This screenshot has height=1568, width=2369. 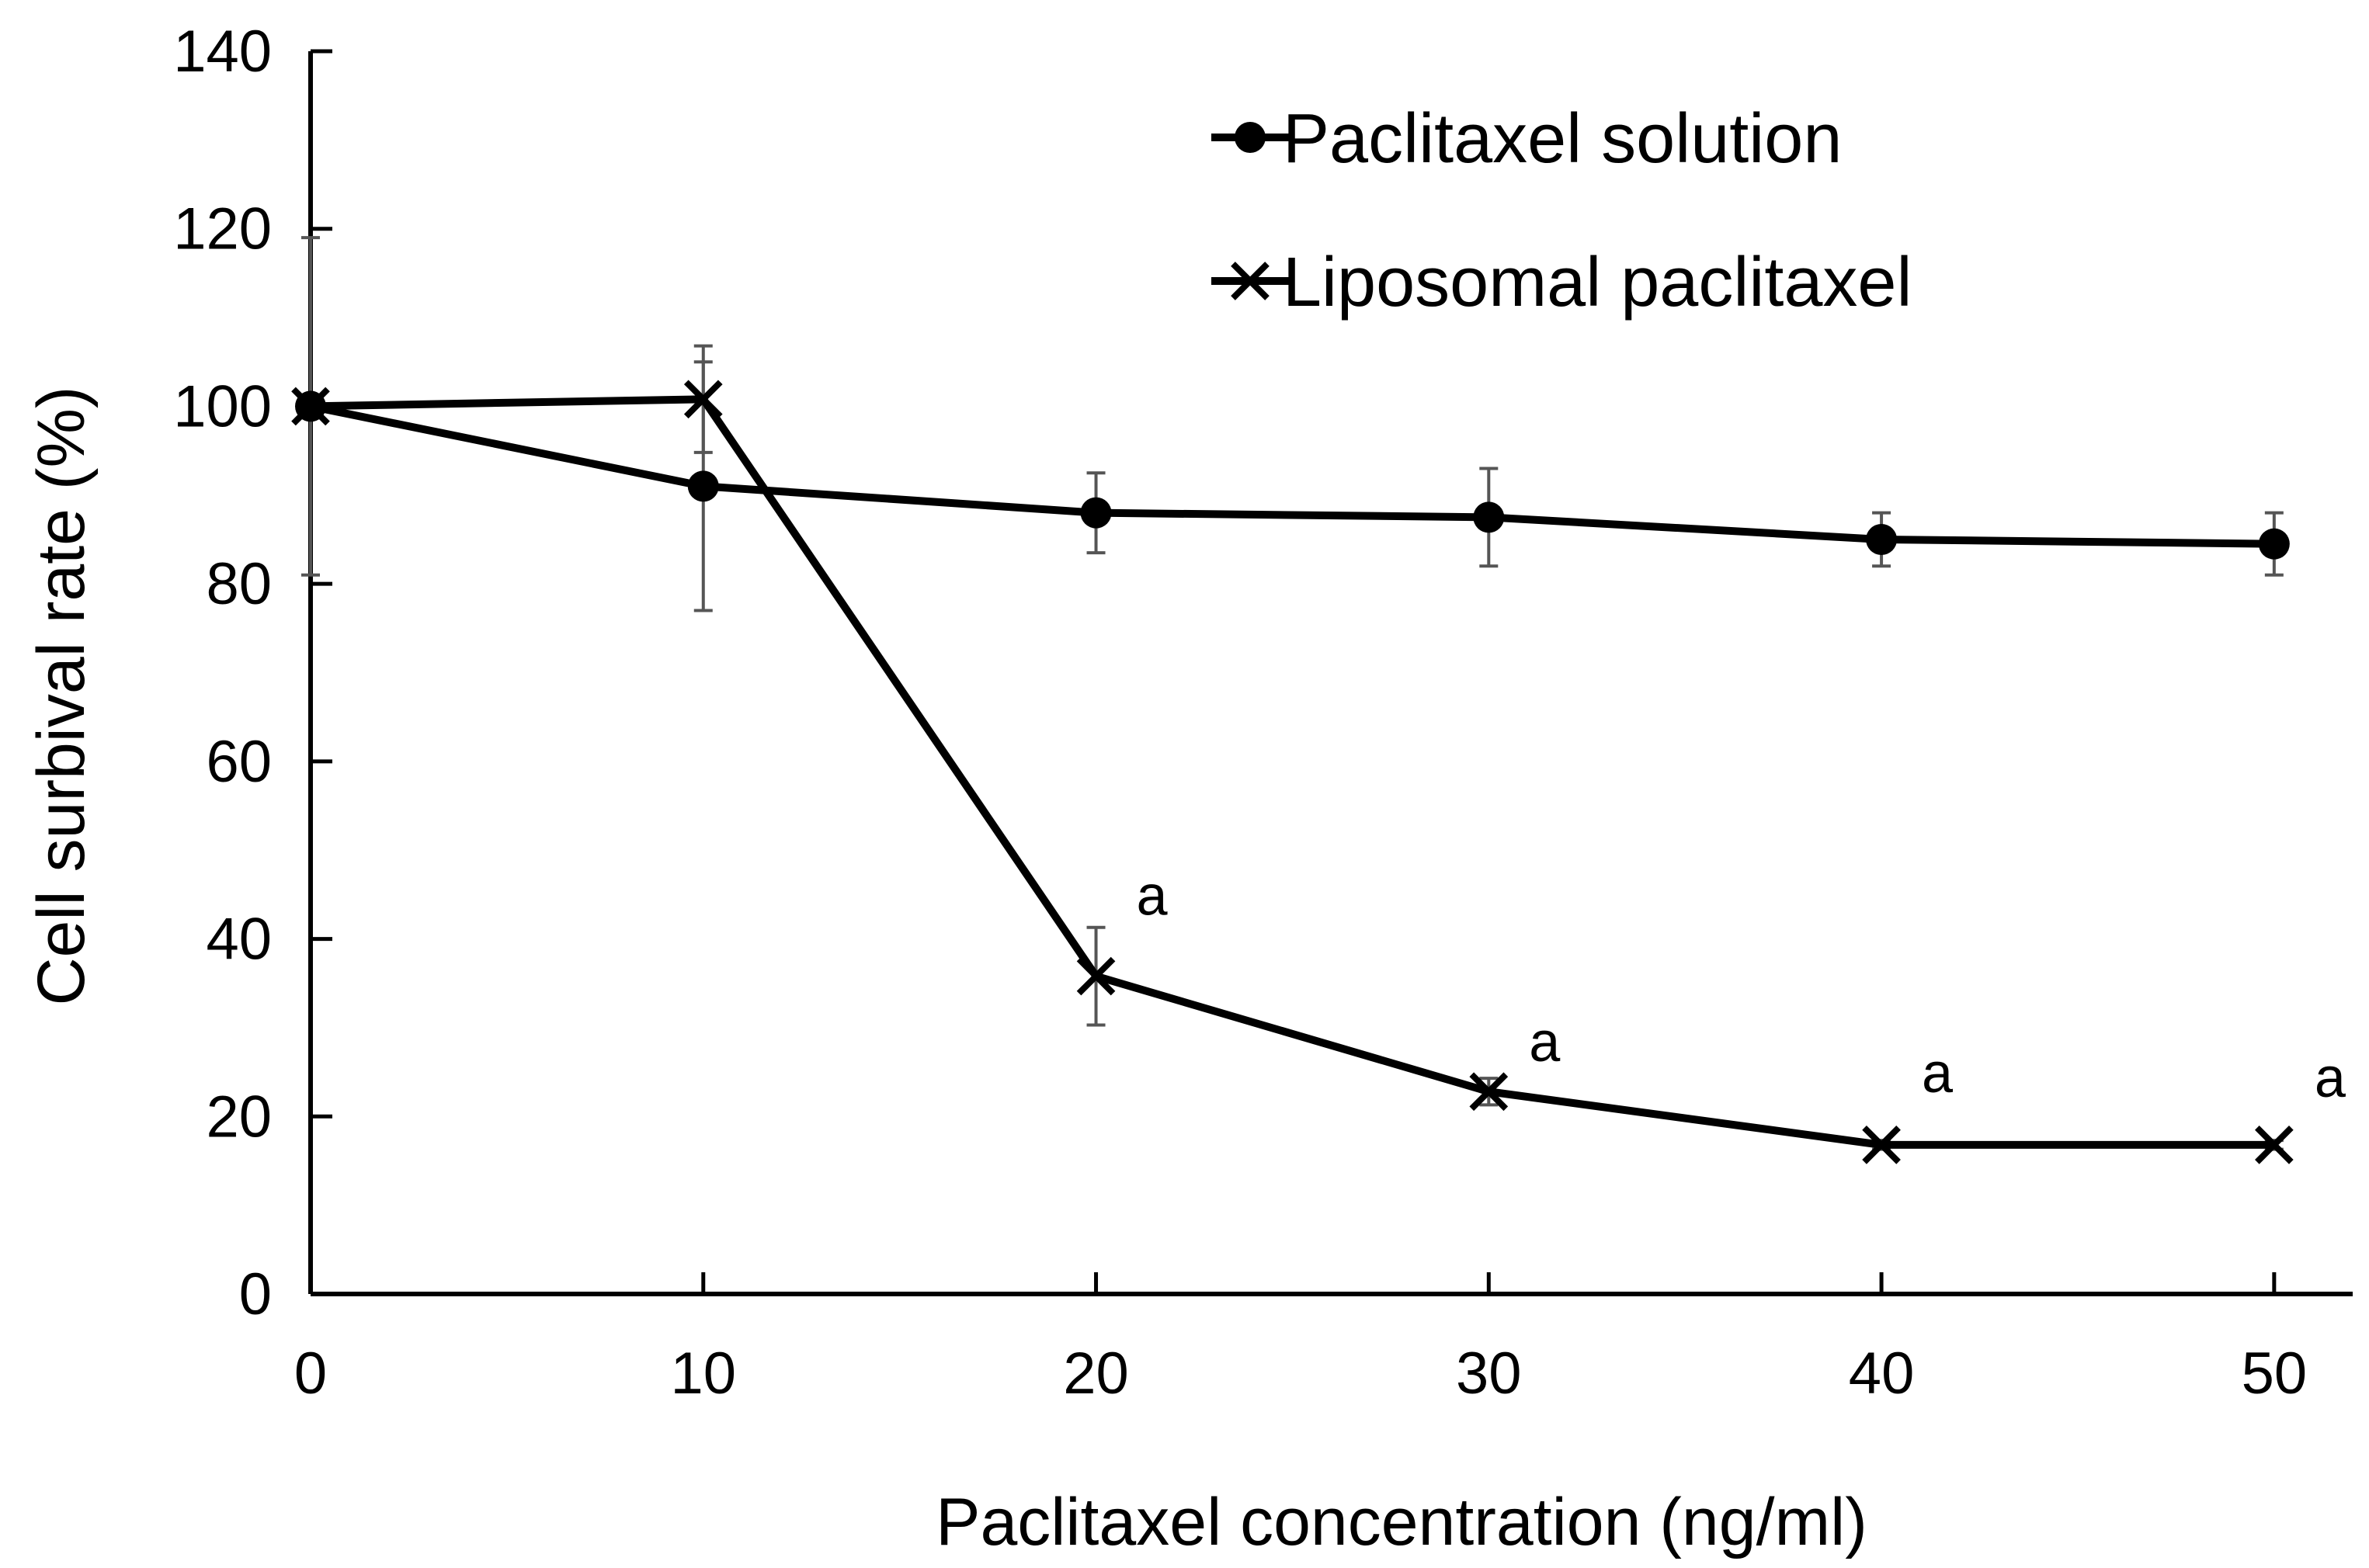 What do you see at coordinates (1741, 986) in the screenshot?
I see `annotations: a a a a` at bounding box center [1741, 986].